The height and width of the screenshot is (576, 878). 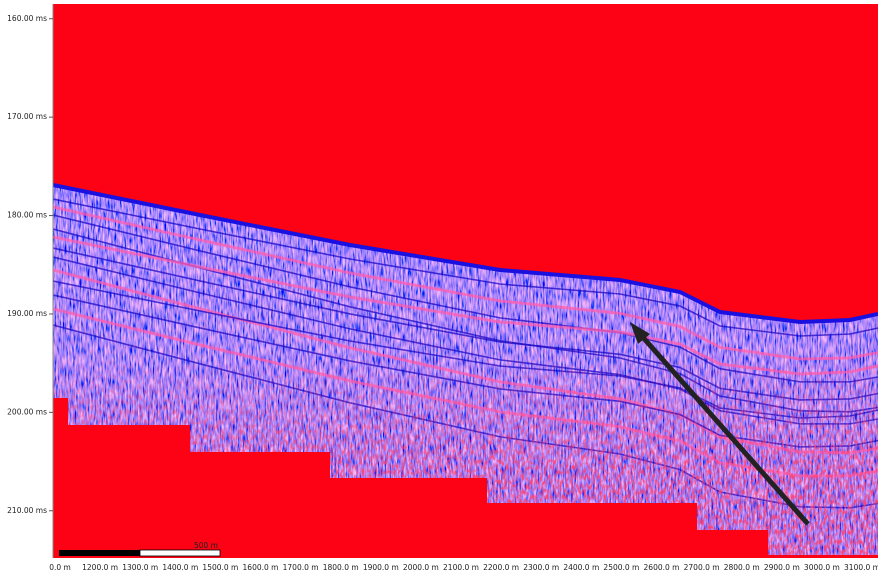 What do you see at coordinates (99, 553) in the screenshot?
I see `scale-bar-black` at bounding box center [99, 553].